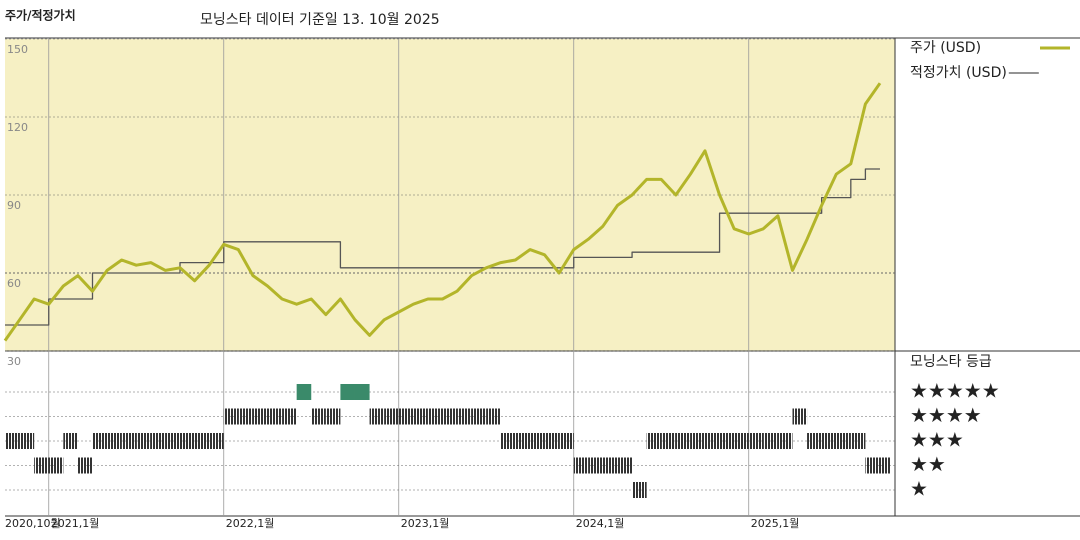 This screenshot has width=1080, height=540. What do you see at coordinates (958, 73) in the screenshot?
I see `legend-label: 적정가치 (USD)` at bounding box center [958, 73].